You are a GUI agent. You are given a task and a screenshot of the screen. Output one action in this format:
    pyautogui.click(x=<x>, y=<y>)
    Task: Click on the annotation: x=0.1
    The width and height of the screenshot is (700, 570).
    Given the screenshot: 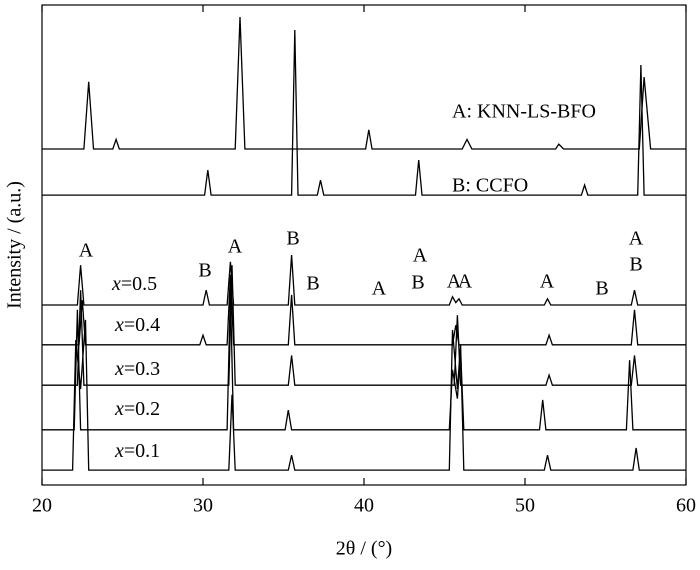 What is the action you would take?
    pyautogui.click(x=137, y=451)
    